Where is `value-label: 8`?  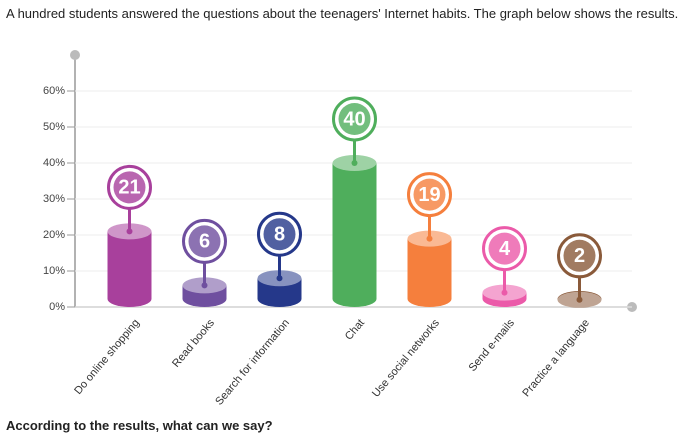
value-label: 8 is located at coordinates (279, 234).